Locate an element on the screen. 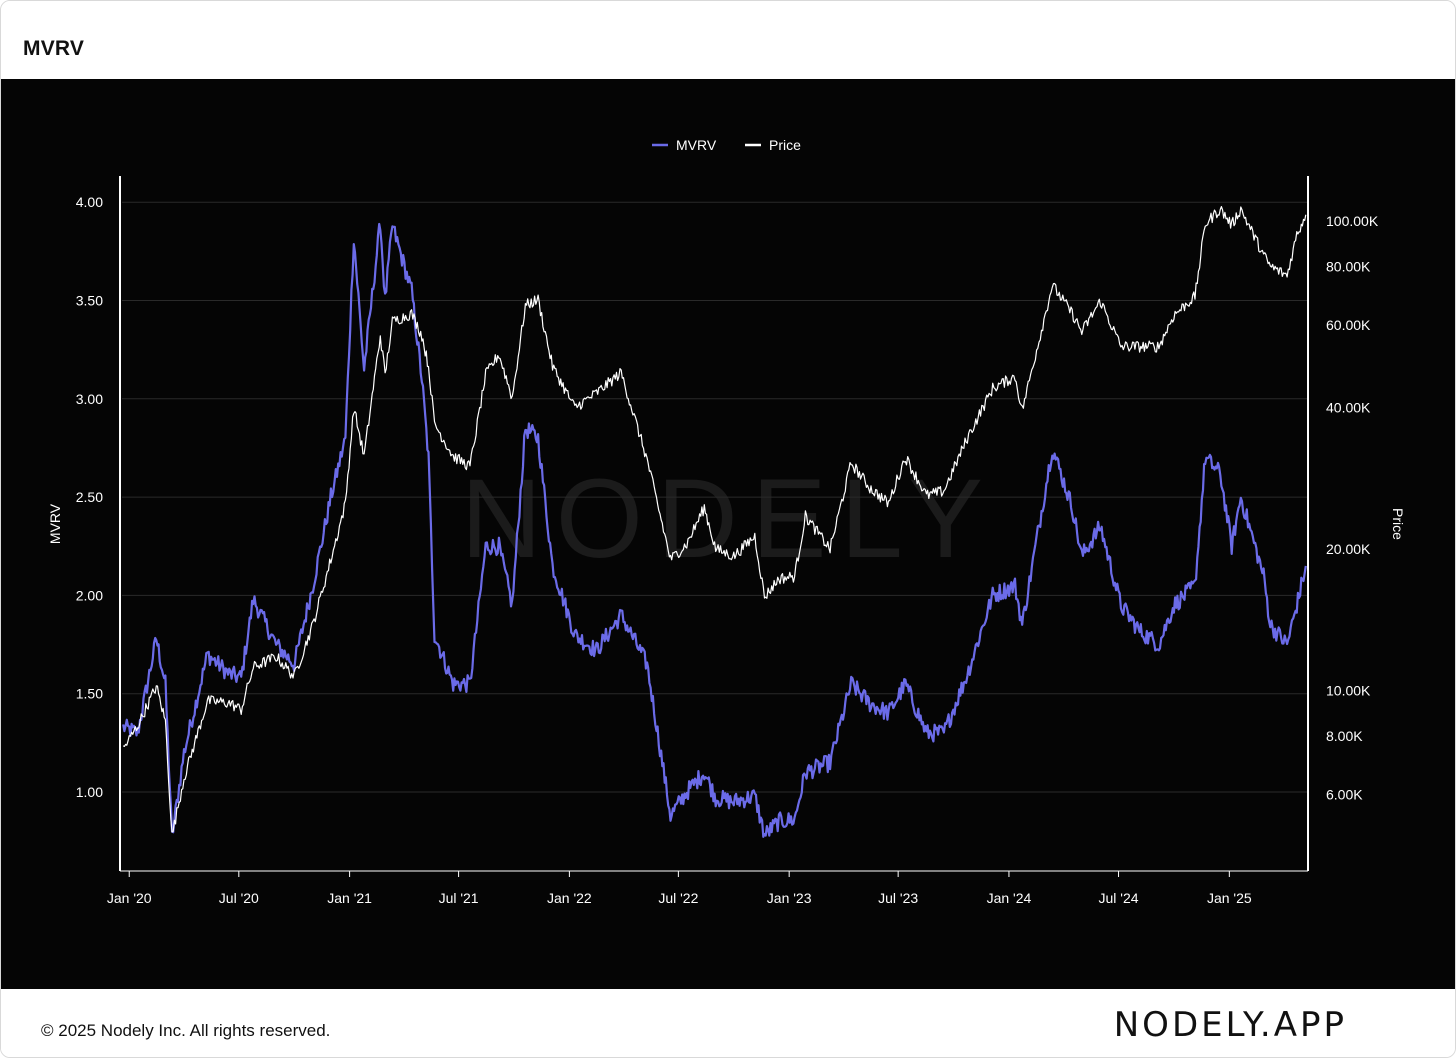  card-header: MVRV is located at coordinates (728, 40).